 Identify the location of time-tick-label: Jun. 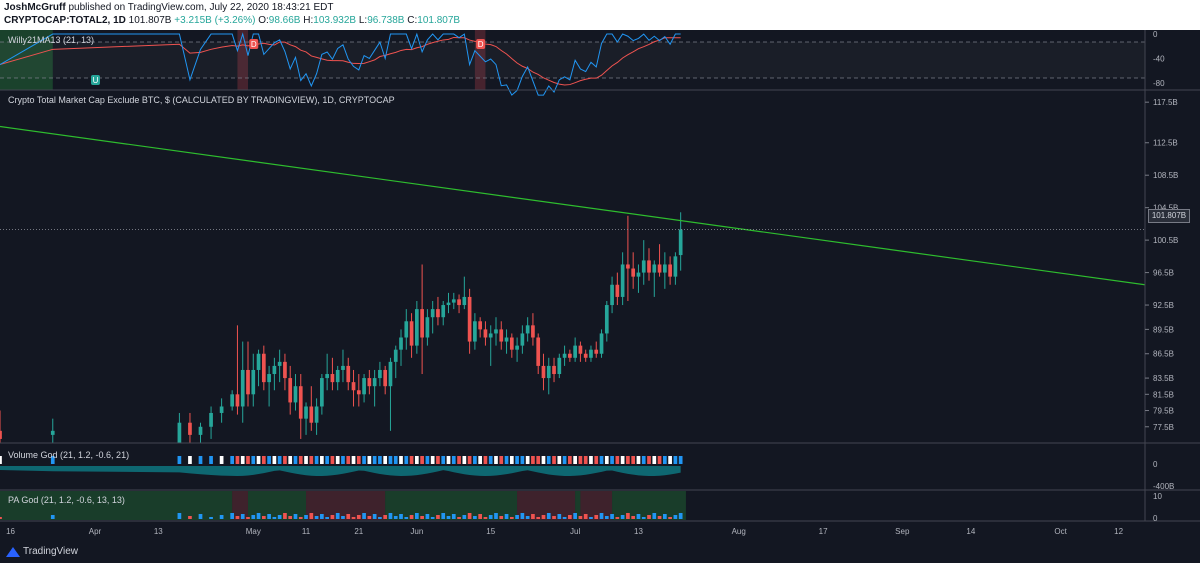
(416, 531).